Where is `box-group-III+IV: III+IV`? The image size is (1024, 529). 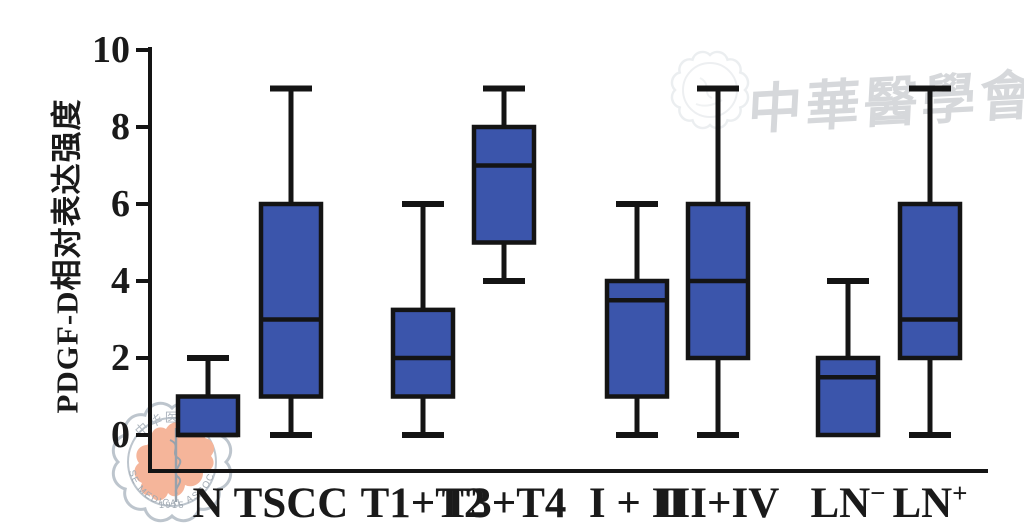 box-group-III+IV: III+IV is located at coordinates (718, 306).